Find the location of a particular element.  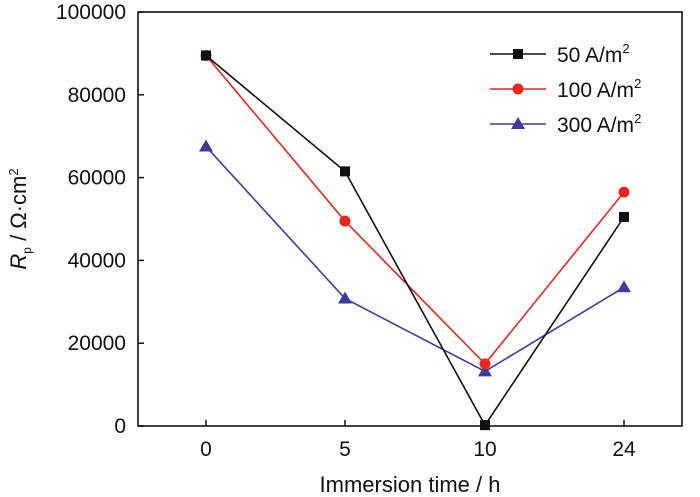

legend: 50 A/m2 100 A/m2 300 A/m2 is located at coordinates (565, 89).